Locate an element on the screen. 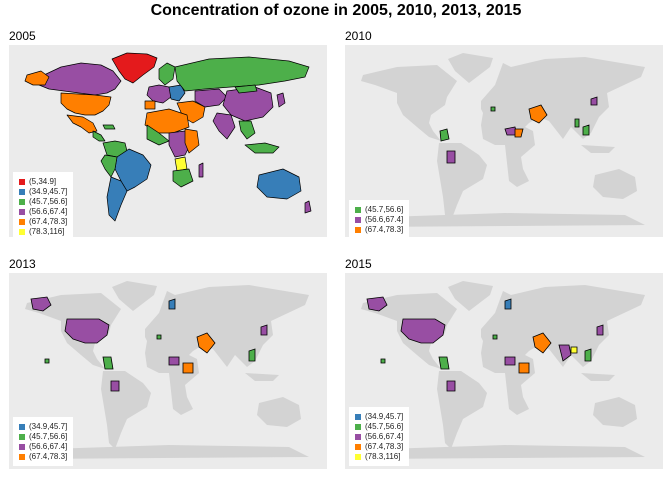 This screenshot has width=672, height=480. region-southeast-asia is located at coordinates (247, 130).